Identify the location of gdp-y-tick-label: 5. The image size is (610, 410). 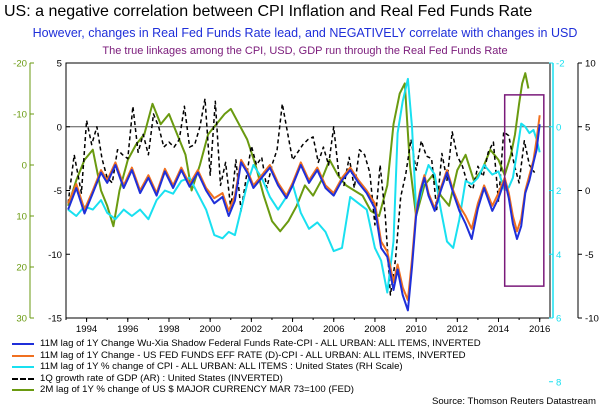
(587, 127).